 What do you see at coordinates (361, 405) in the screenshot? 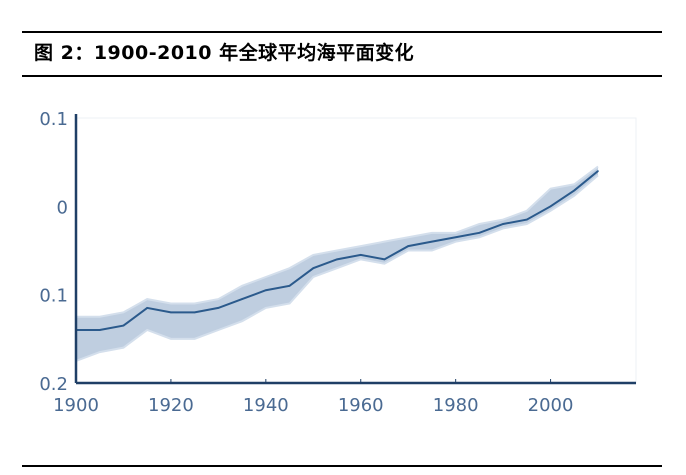
I see `x-tick-label: 1960` at bounding box center [361, 405].